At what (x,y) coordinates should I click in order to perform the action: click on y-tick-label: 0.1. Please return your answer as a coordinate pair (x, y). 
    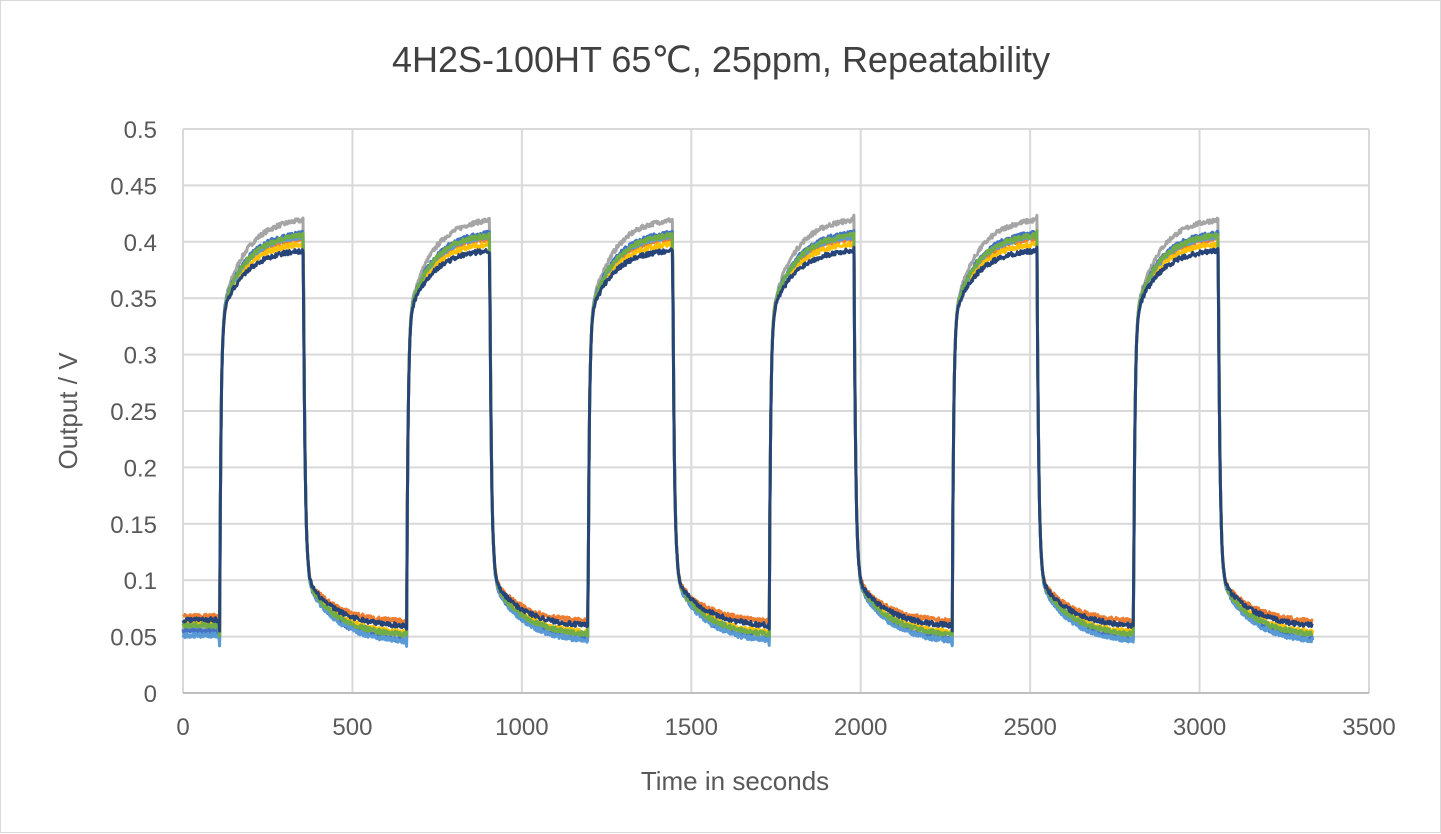
    Looking at the image, I should click on (140, 581).